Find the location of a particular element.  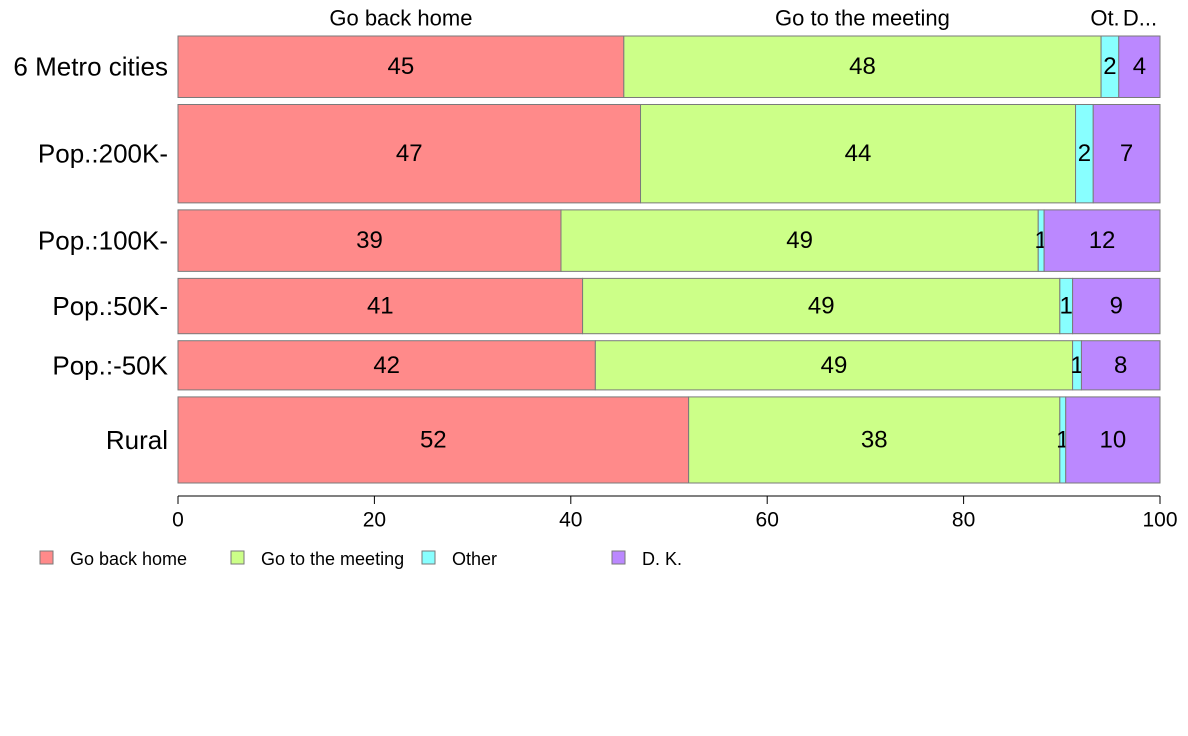

category-label: Pop.:50K- is located at coordinates (110, 306).